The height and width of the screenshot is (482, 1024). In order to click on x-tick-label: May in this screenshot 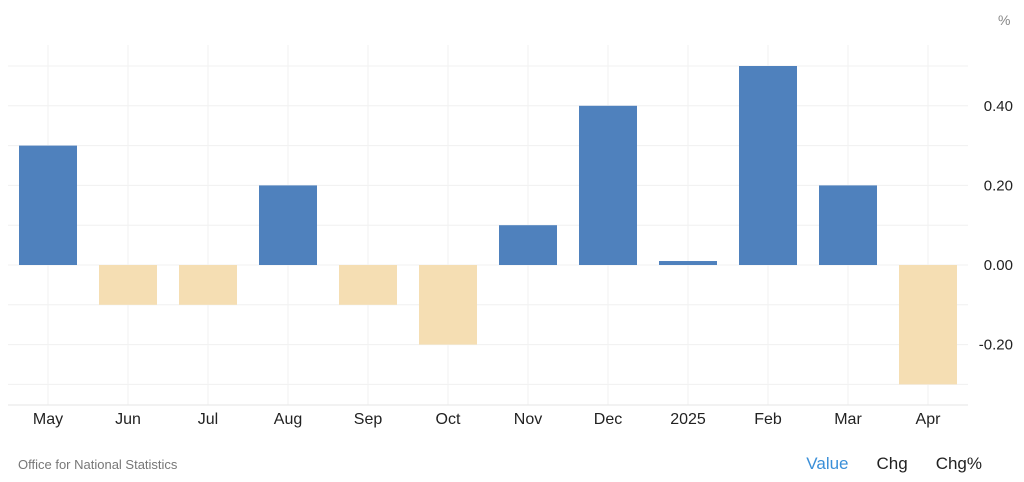, I will do `click(48, 419)`.